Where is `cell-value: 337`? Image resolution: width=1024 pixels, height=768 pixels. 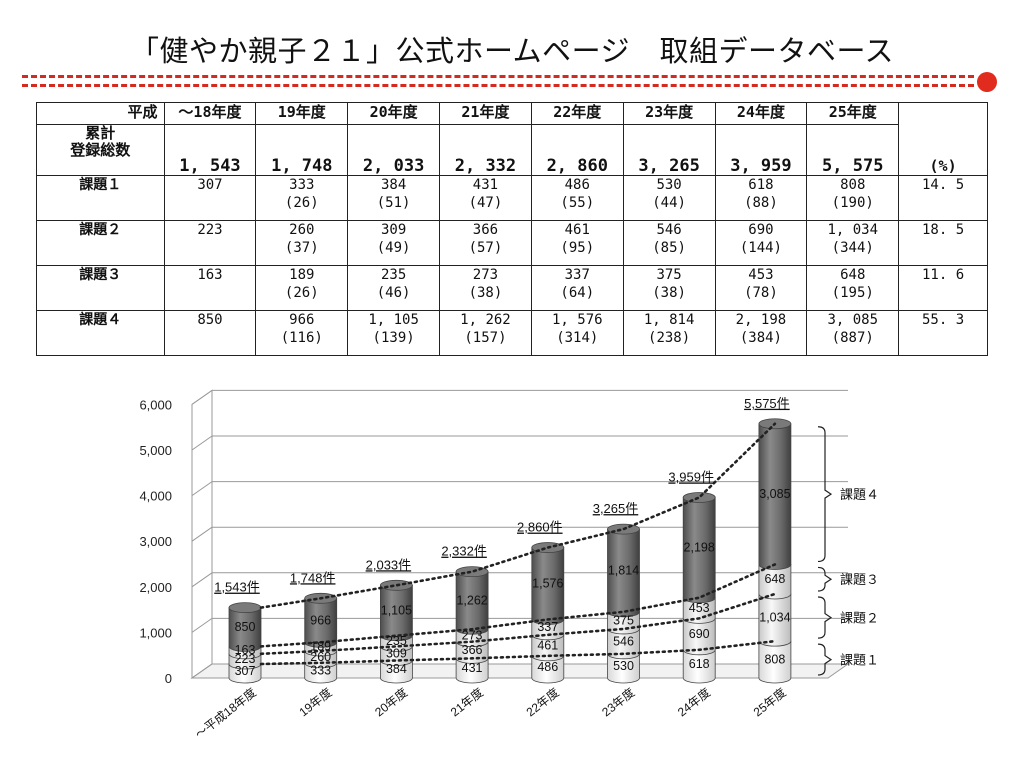 cell-value: 337 is located at coordinates (577, 275).